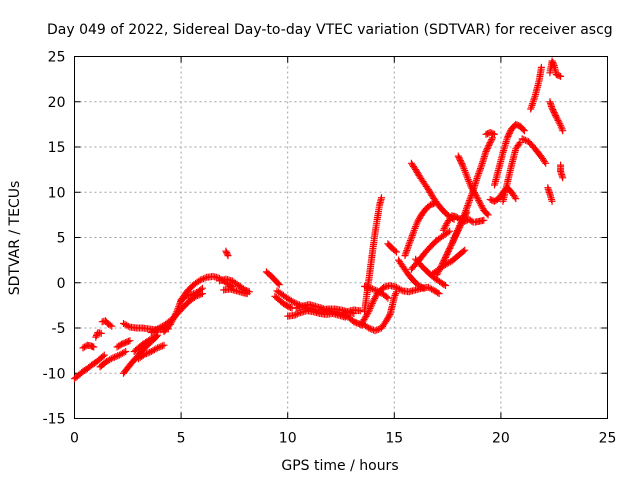 The height and width of the screenshot is (480, 640). I want to click on x-tick-label: 5, so click(181, 439).